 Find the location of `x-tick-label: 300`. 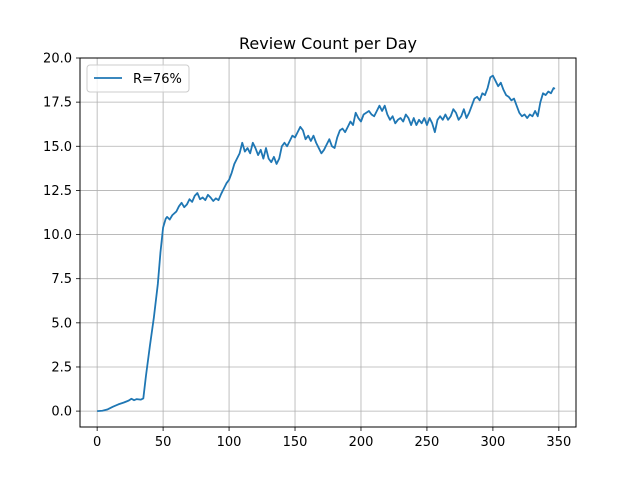

x-tick-label: 300 is located at coordinates (492, 442).